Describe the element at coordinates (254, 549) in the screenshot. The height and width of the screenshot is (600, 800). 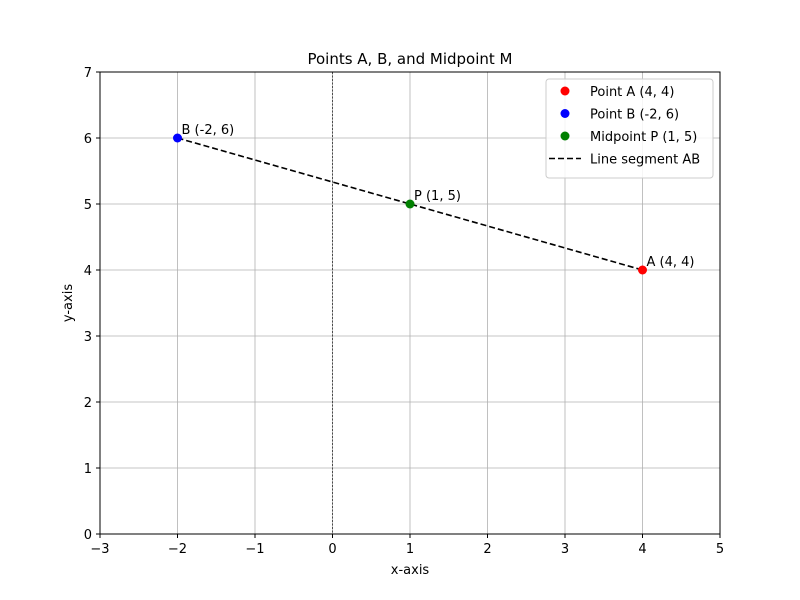
I see `x-tick-label: −1` at that location.